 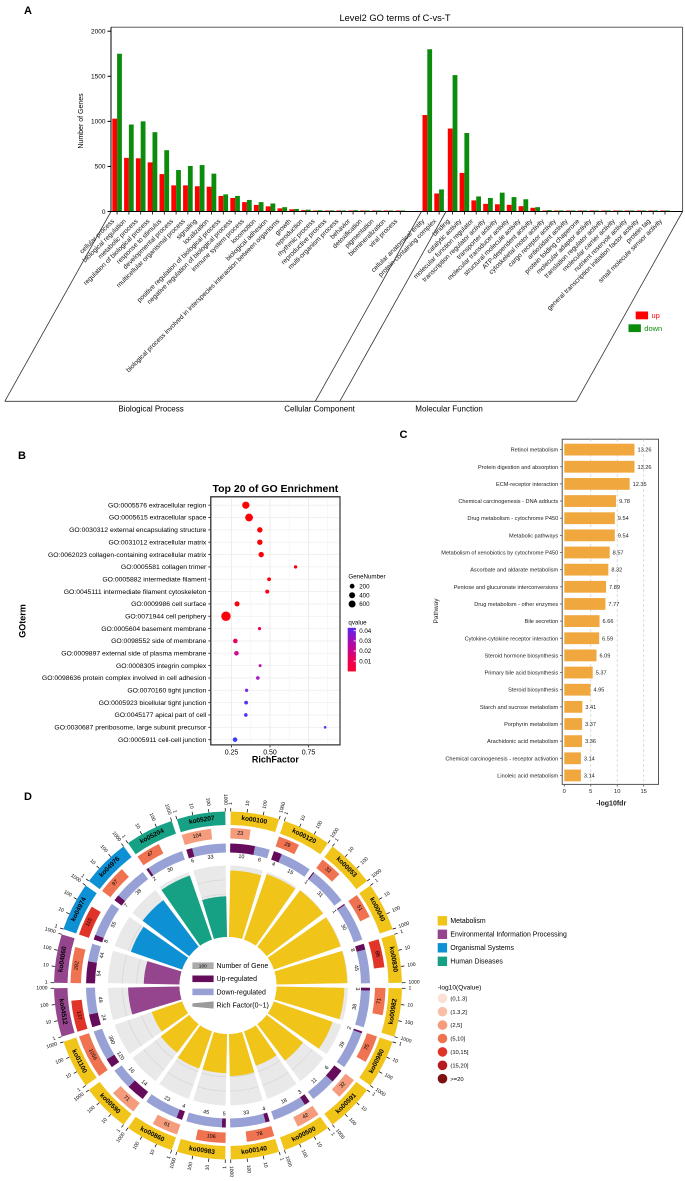 What do you see at coordinates (394, 18) in the screenshot?
I see `svg-text: Level2 GO terms of C-vs-T` at bounding box center [394, 18].